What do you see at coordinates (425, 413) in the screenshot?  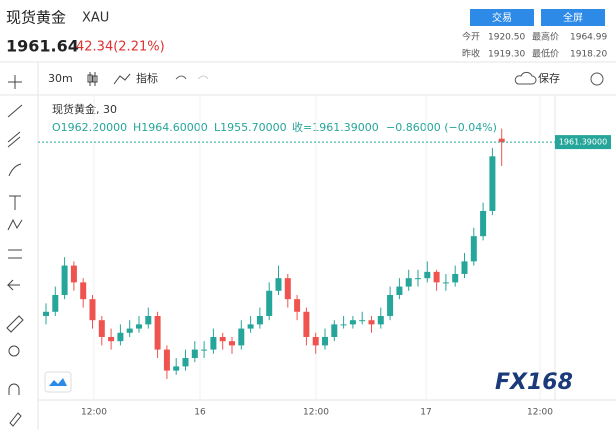 I see `x-tick-label: 17` at bounding box center [425, 413].